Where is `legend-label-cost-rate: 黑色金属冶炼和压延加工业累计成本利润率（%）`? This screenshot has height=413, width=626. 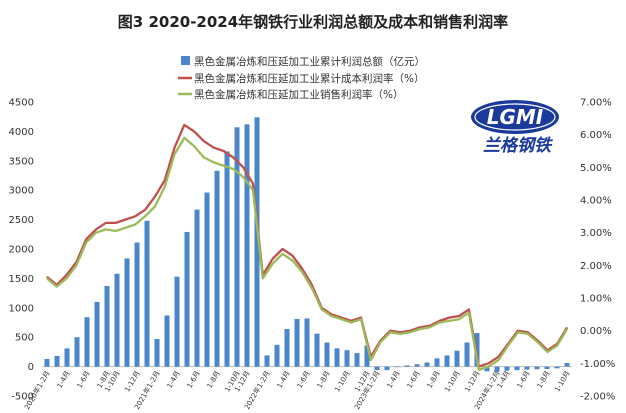 legend-label-cost-rate: 黑色金属冶炼和压延加工业累计成本利润率（%） is located at coordinates (309, 78).